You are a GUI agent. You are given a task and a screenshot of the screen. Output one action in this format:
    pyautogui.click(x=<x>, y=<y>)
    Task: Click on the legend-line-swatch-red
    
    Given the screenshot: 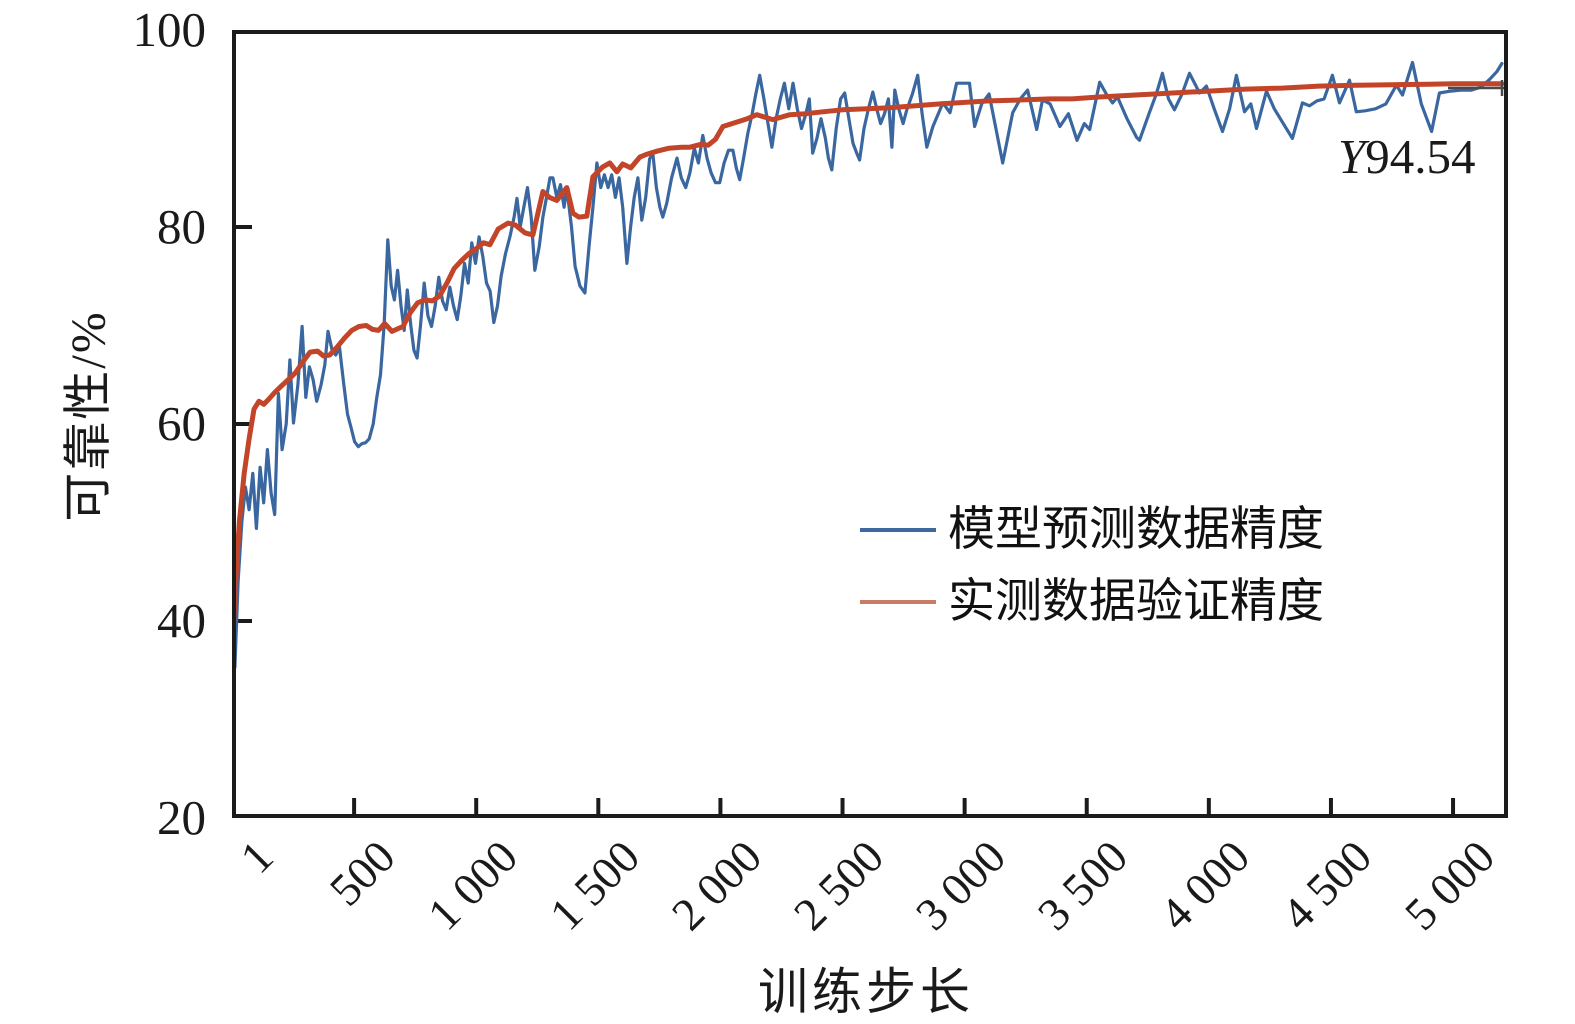 What is the action you would take?
    pyautogui.click(x=898, y=602)
    